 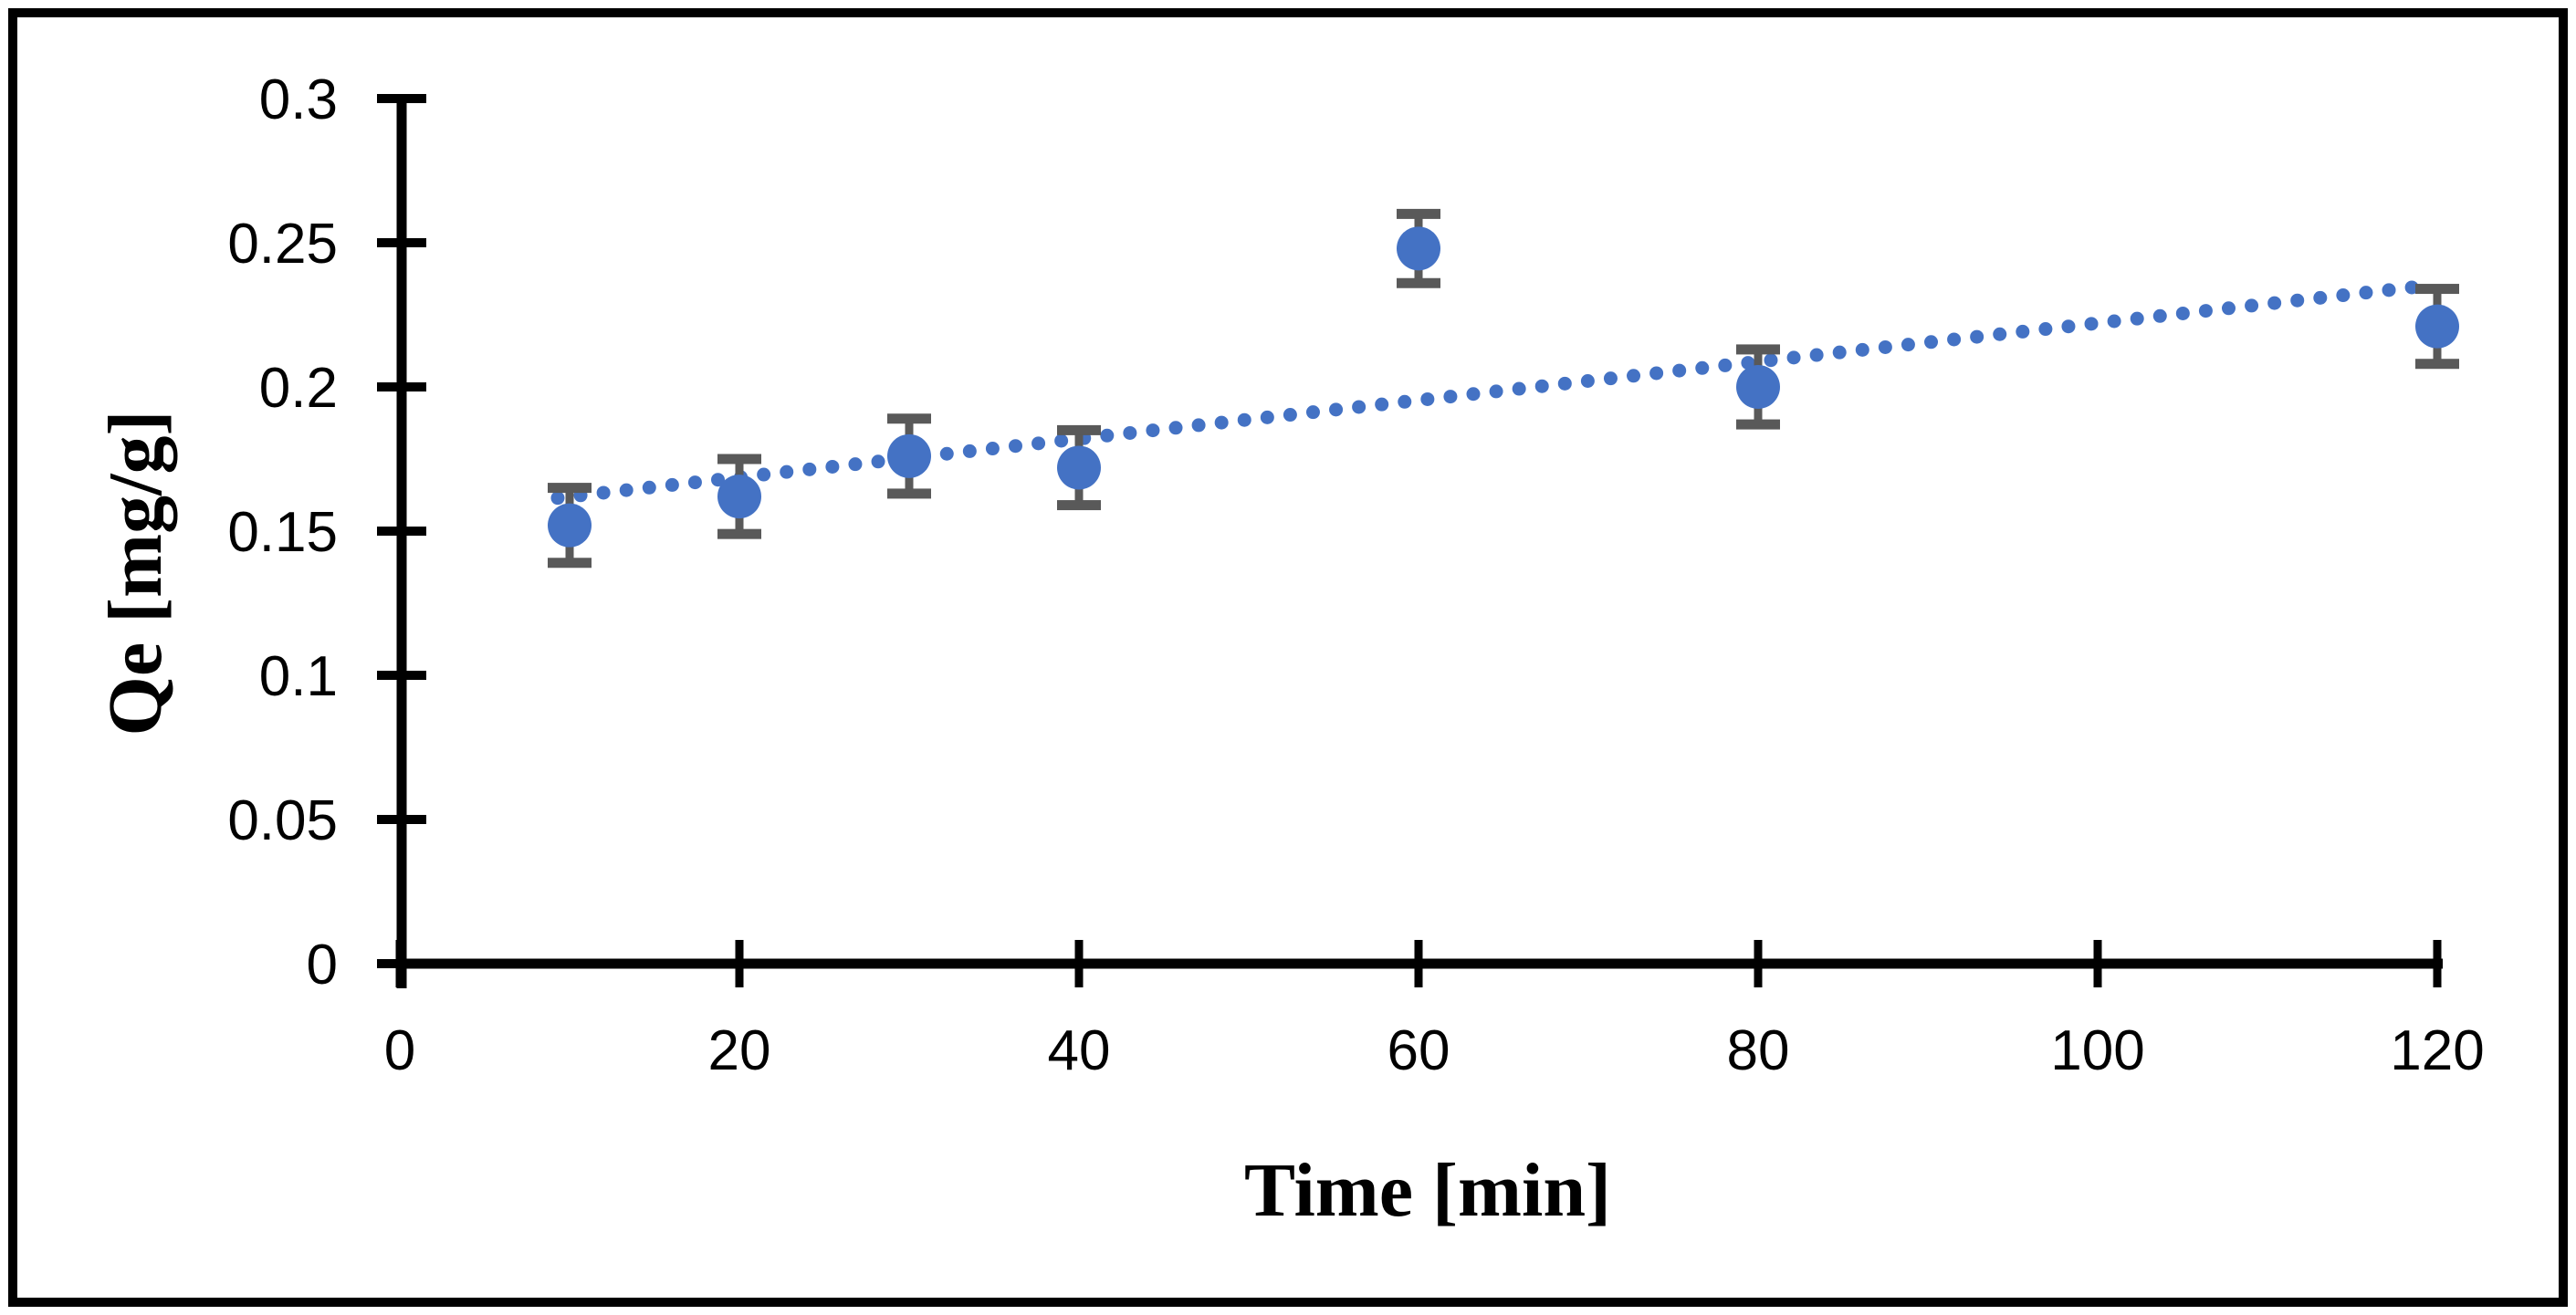 I want to click on y-tick-label: 0.25, so click(x=282, y=245).